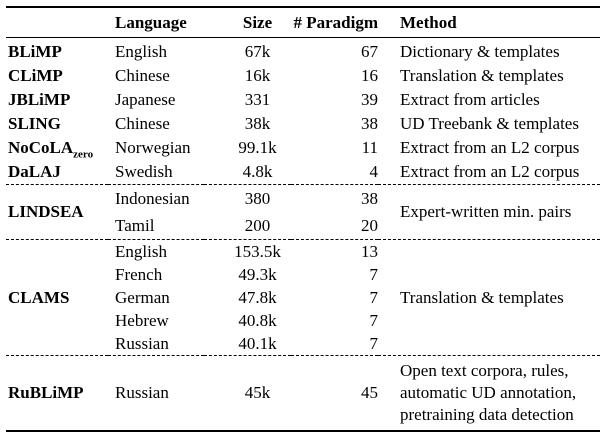 The width and height of the screenshot is (605, 433). I want to click on size-cell: 47.8k, so click(257, 297).